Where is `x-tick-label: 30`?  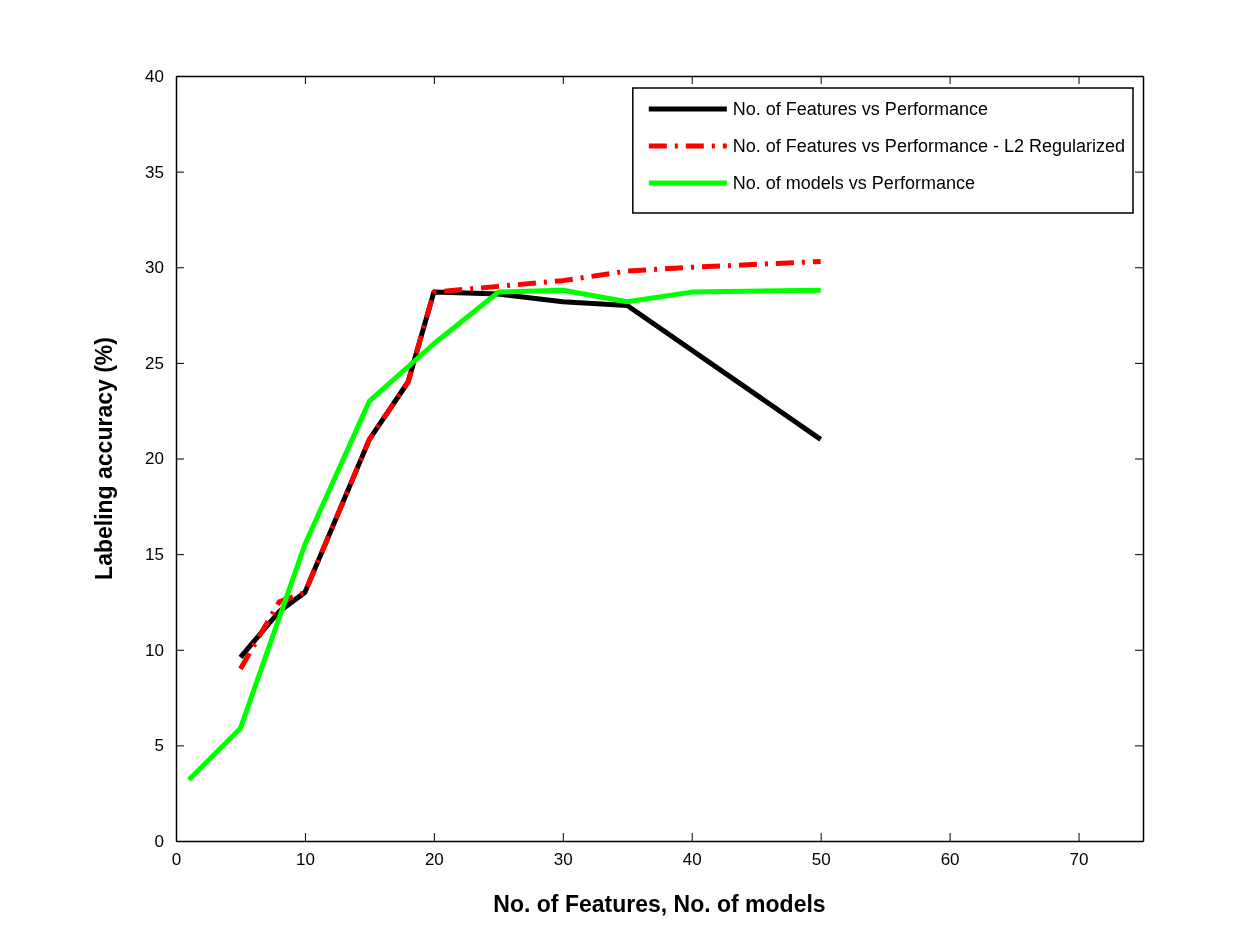 x-tick-label: 30 is located at coordinates (563, 860).